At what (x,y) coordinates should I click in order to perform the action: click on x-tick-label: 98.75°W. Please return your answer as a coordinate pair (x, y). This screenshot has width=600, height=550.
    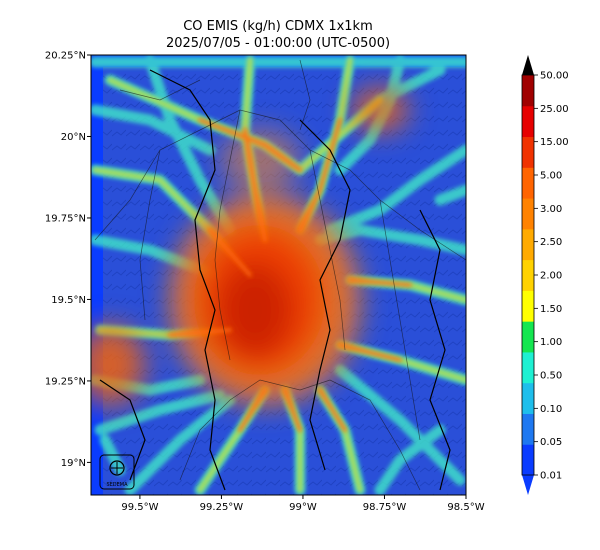
    Looking at the image, I should click on (385, 507).